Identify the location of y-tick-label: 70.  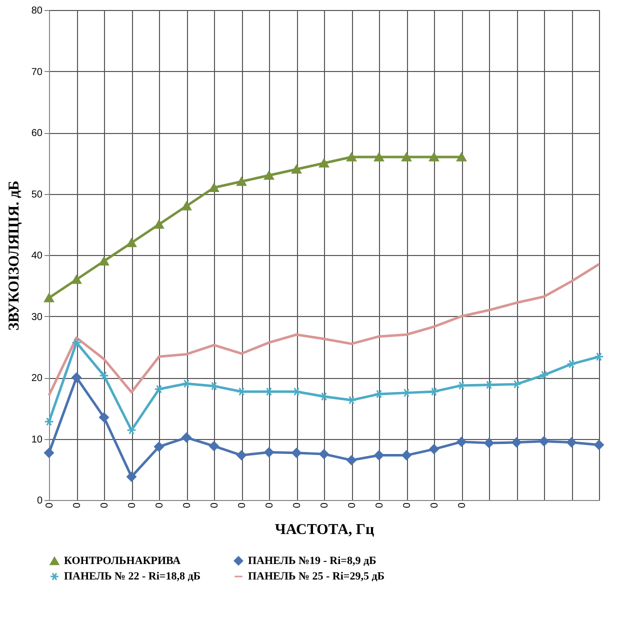
(37, 72).